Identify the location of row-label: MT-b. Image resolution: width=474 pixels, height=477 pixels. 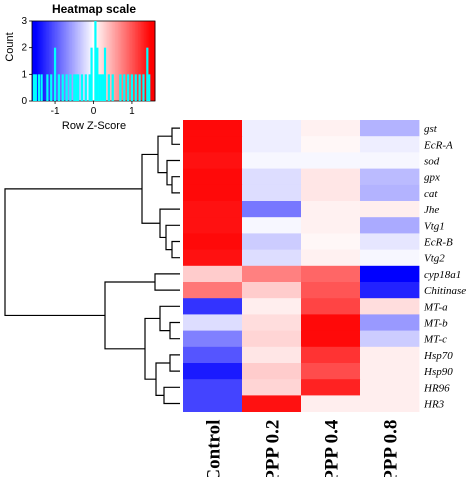
(435, 324).